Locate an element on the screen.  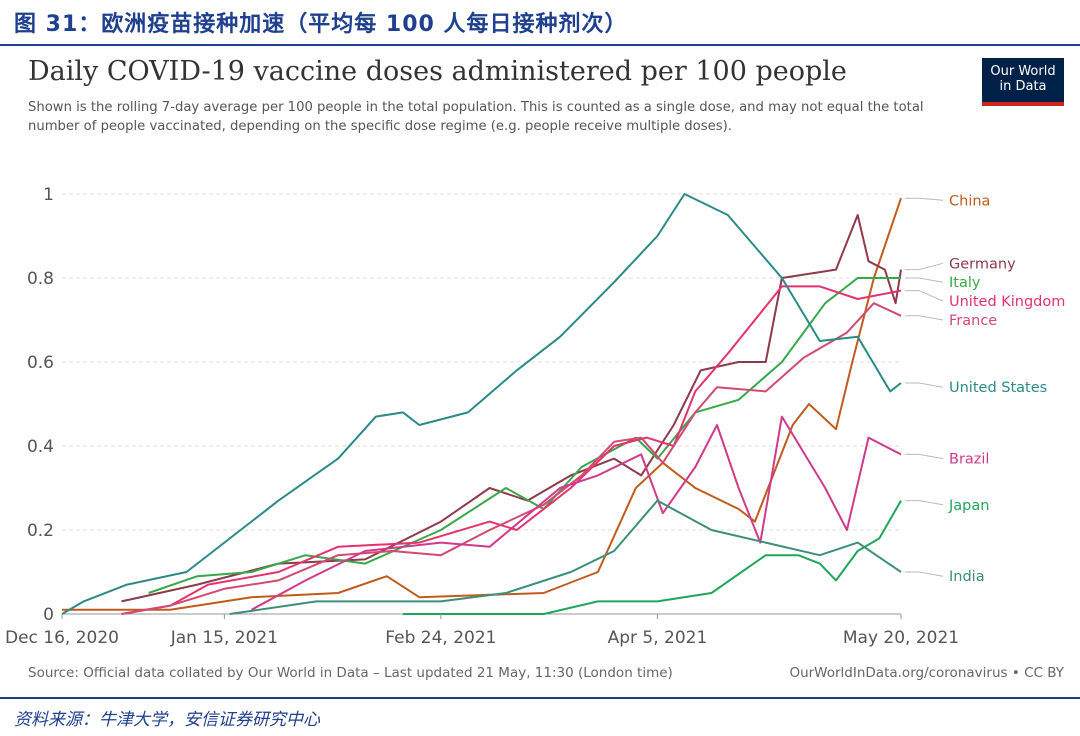
series-line-japan is located at coordinates (652, 557).